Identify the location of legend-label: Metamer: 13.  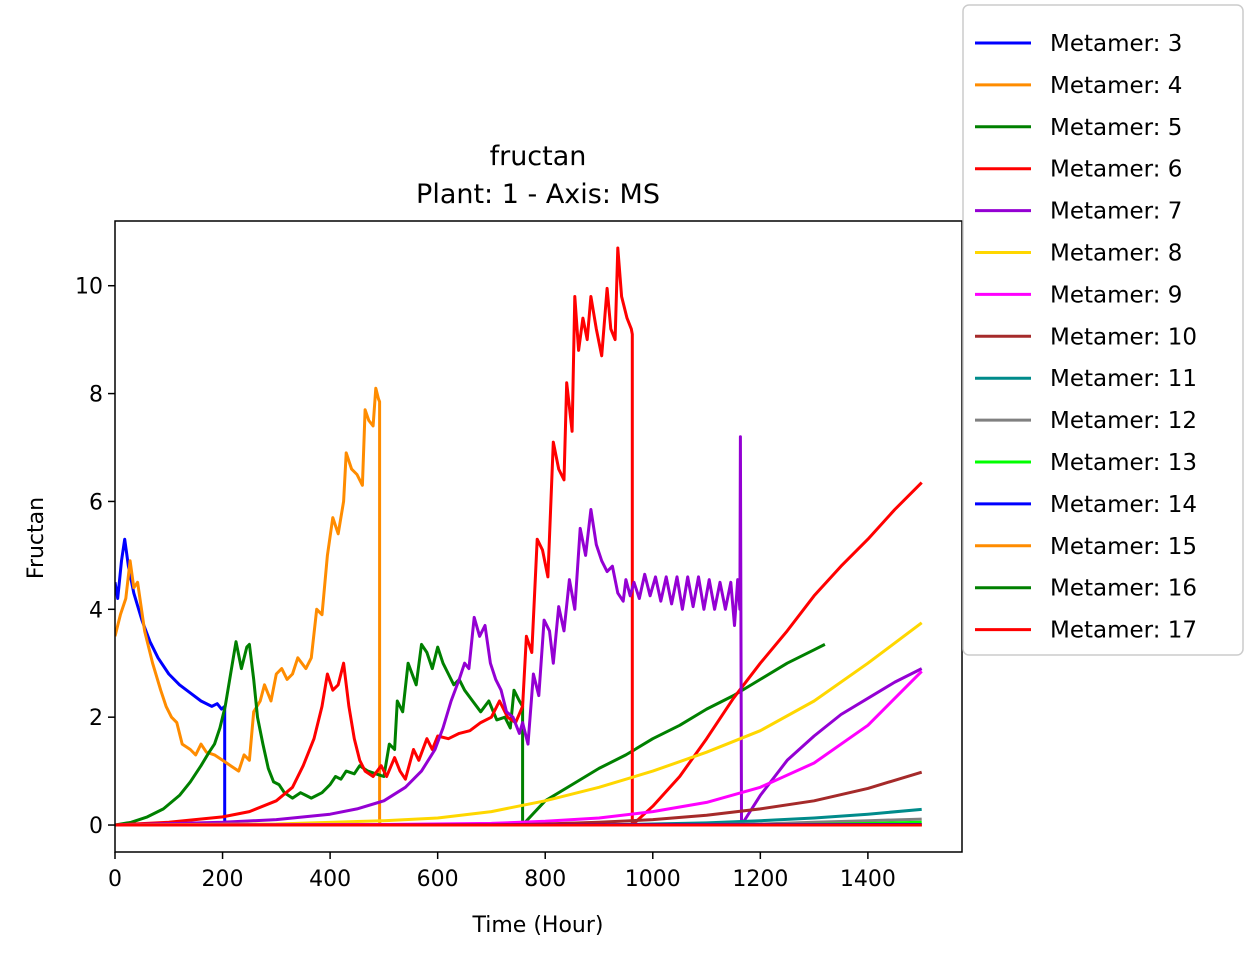
(1123, 463).